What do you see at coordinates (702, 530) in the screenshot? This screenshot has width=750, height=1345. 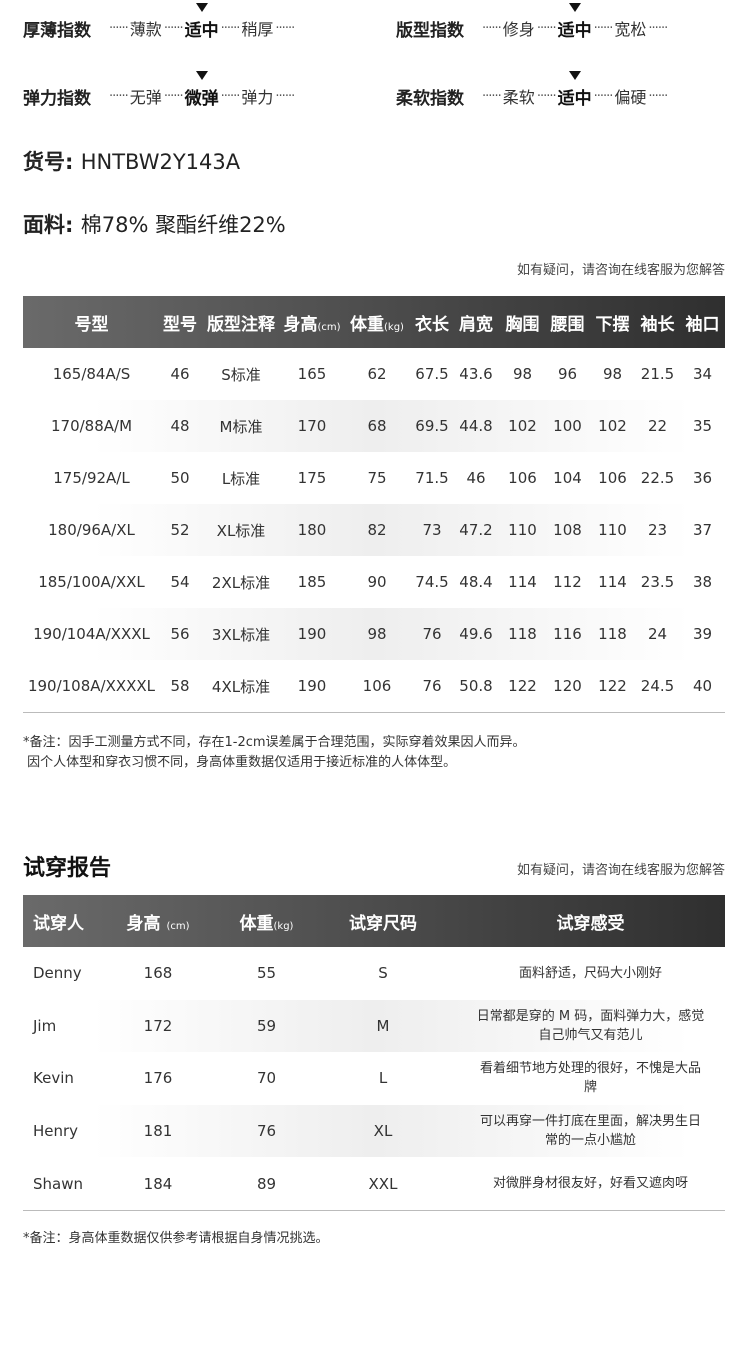 I see `table-cell: 37` at bounding box center [702, 530].